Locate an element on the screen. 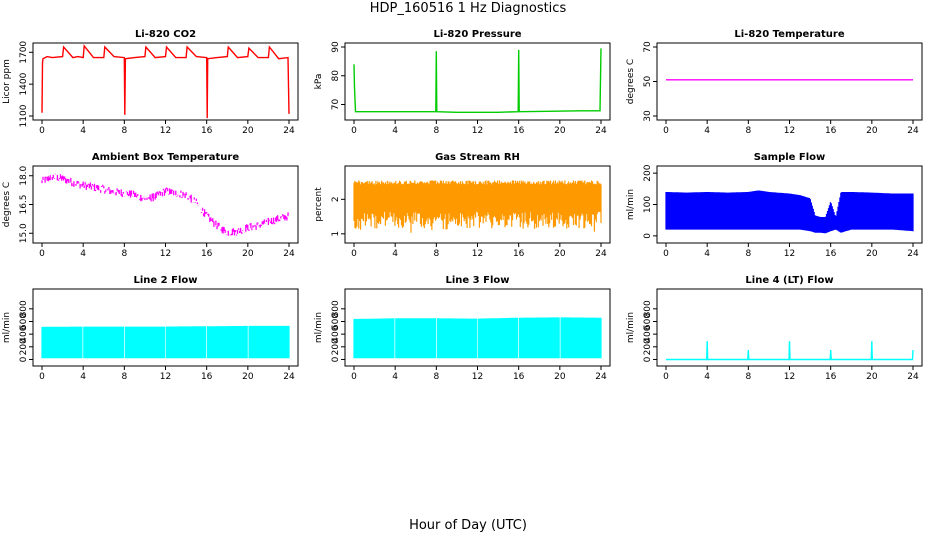 Image resolution: width=936 pixels, height=540 pixels. panel-title: Line 2 Flow is located at coordinates (166, 280).